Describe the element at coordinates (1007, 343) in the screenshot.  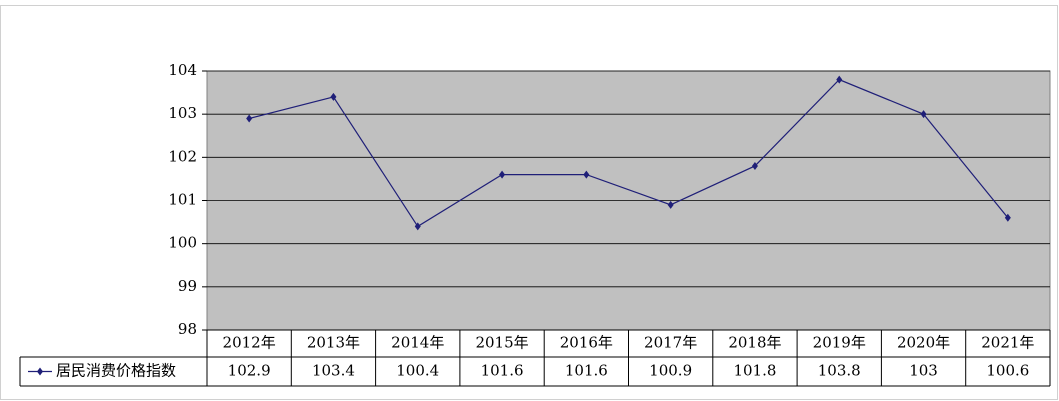
I see `x-tick-label: 2021年` at that location.